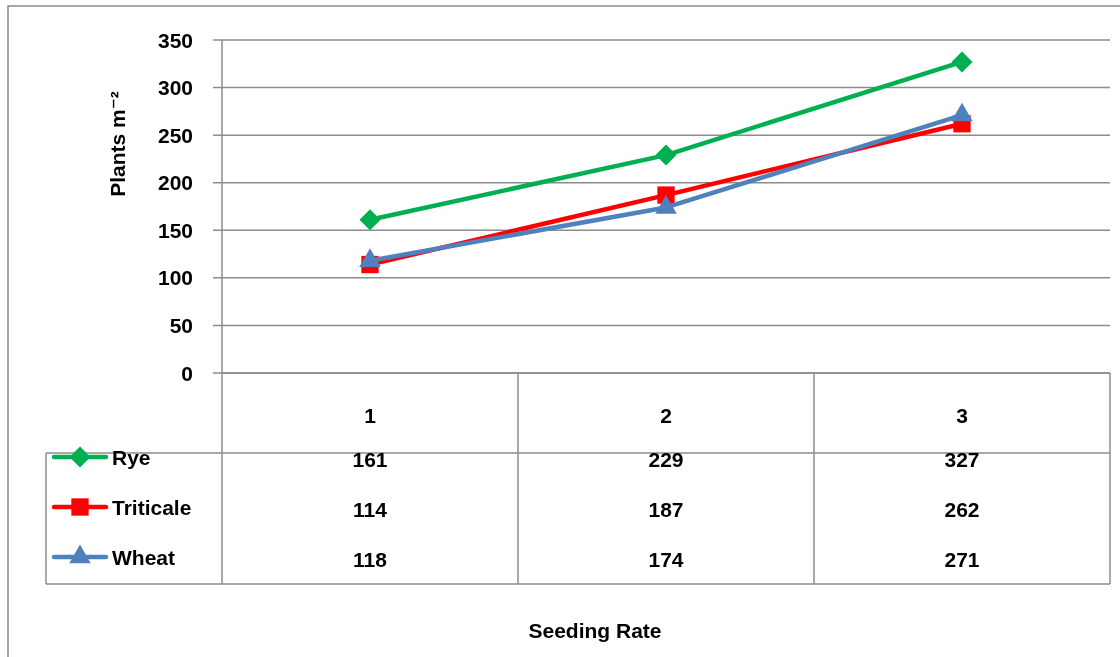 The image size is (1120, 657). I want to click on data-label: 262, so click(962, 509).